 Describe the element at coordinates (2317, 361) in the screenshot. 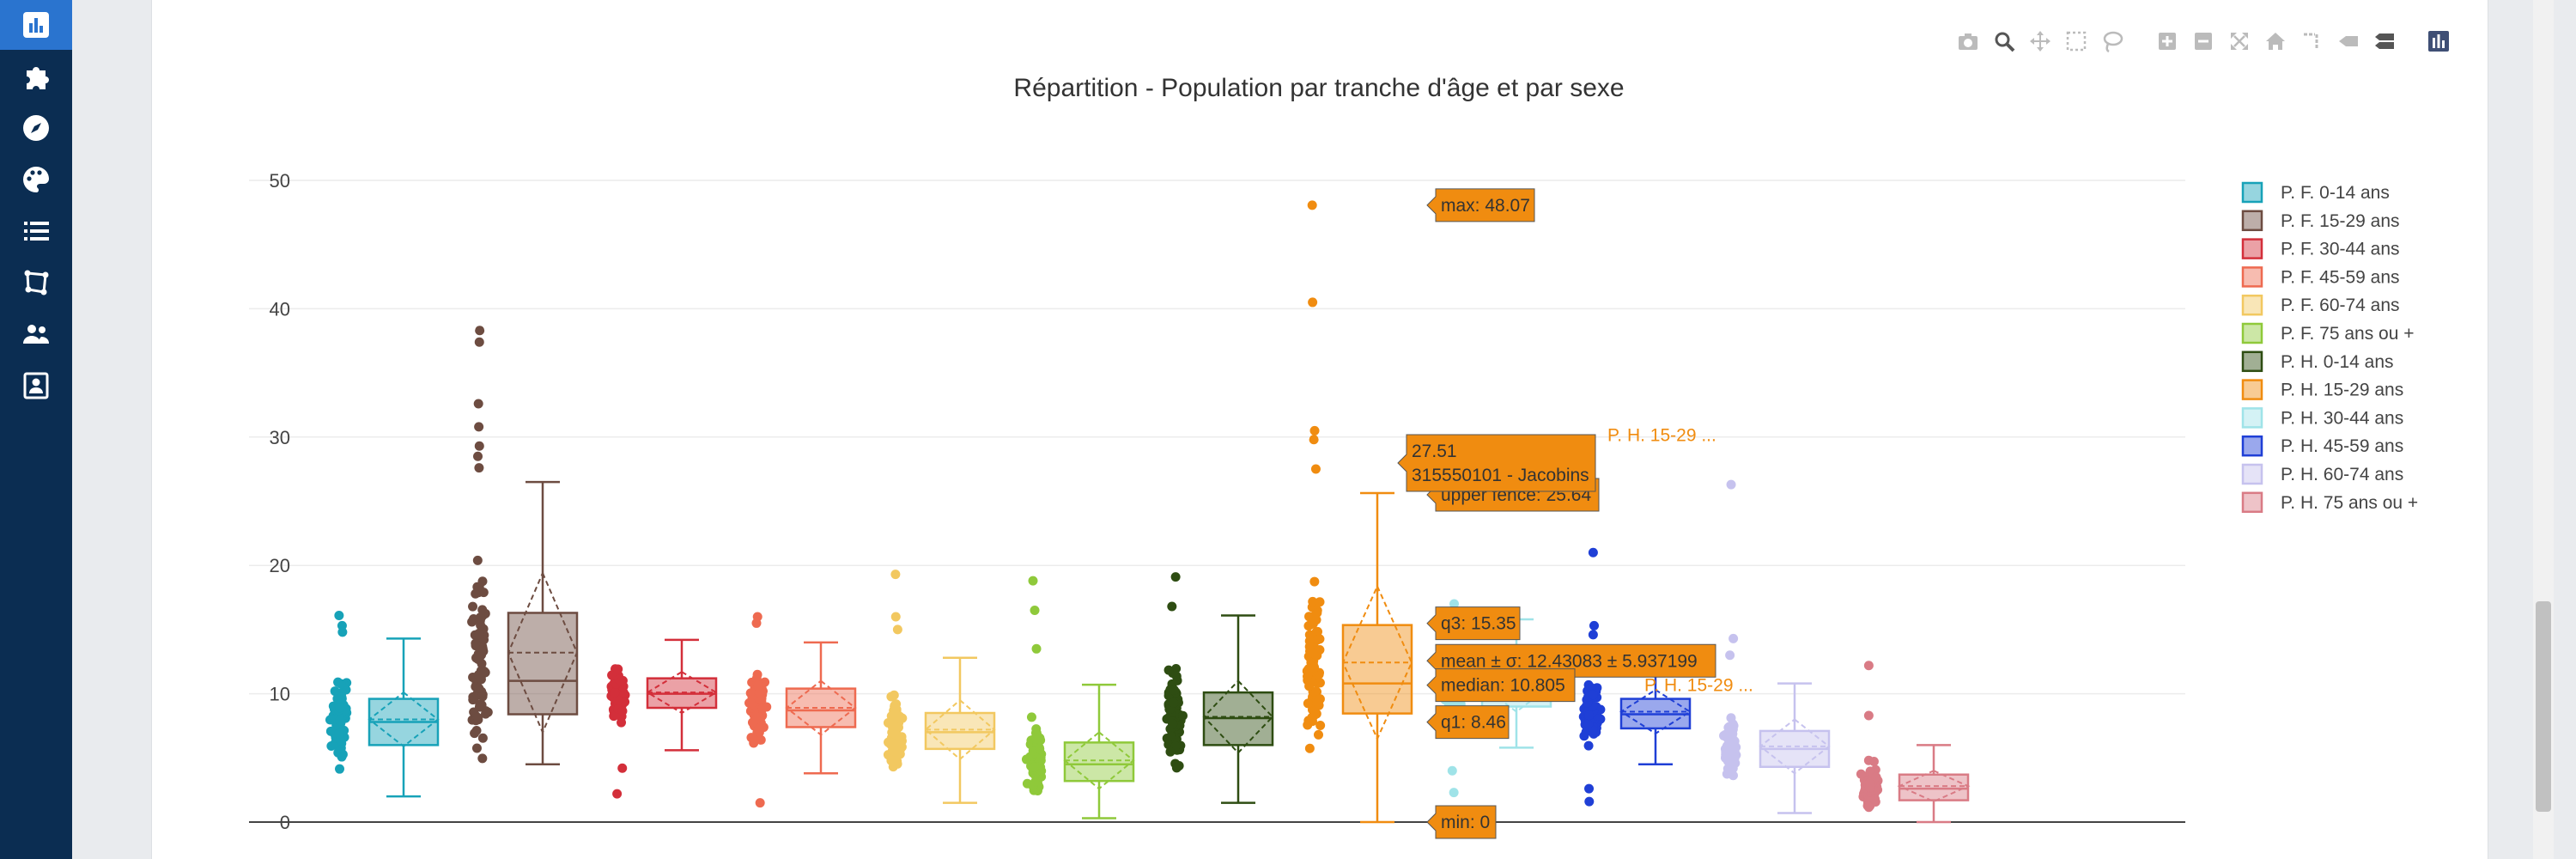

I see `legend-item: P. H. 0-14 ans` at that location.